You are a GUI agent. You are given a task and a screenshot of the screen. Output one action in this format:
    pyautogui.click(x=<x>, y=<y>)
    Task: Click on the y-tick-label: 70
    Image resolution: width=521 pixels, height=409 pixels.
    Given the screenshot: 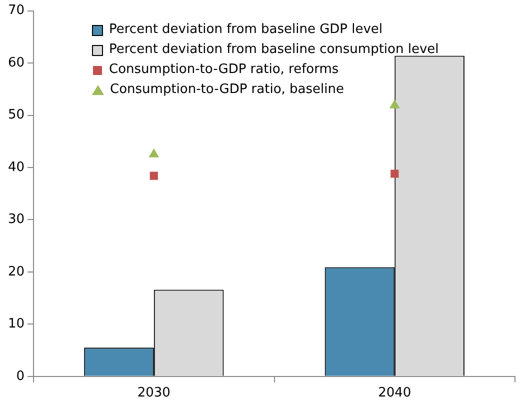 What is the action you would take?
    pyautogui.click(x=16, y=10)
    